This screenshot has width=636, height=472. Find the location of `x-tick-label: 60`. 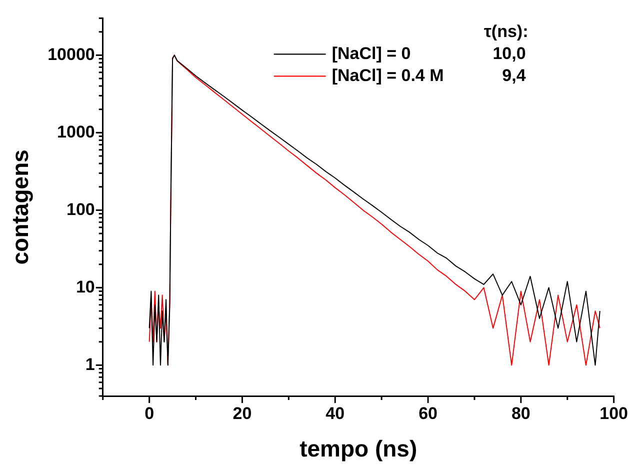

x-tick-label: 60 is located at coordinates (428, 413).